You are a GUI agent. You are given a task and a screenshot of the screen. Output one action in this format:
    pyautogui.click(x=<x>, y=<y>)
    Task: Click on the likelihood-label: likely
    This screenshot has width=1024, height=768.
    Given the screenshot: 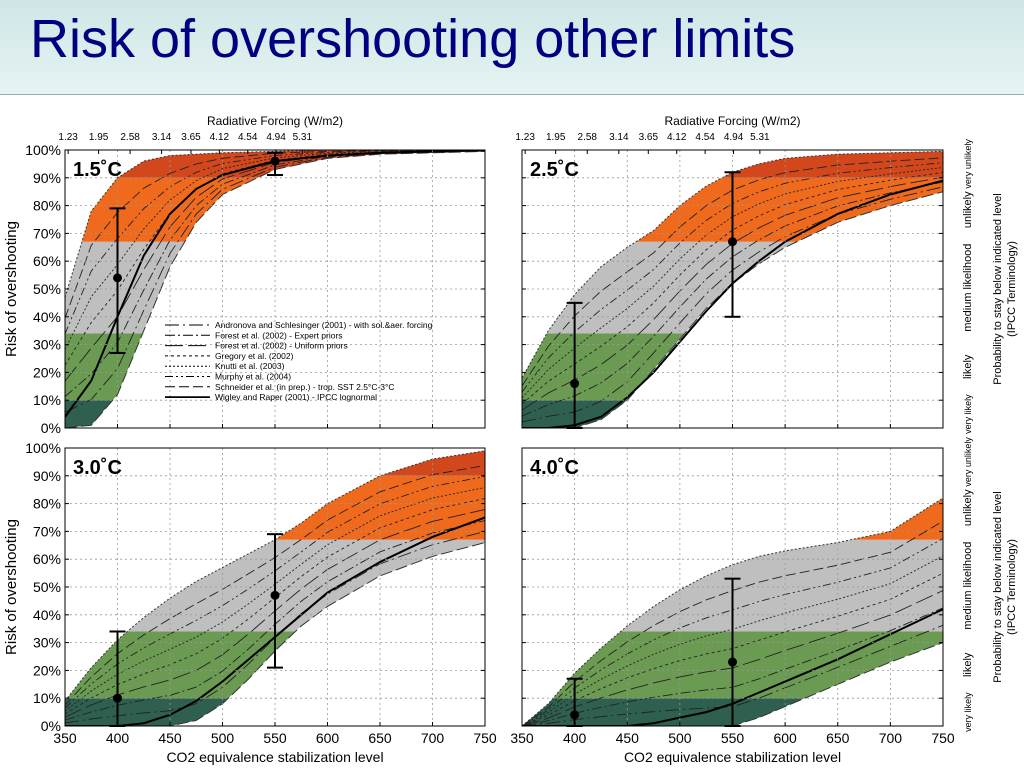 What is the action you would take?
    pyautogui.click(x=968, y=664)
    